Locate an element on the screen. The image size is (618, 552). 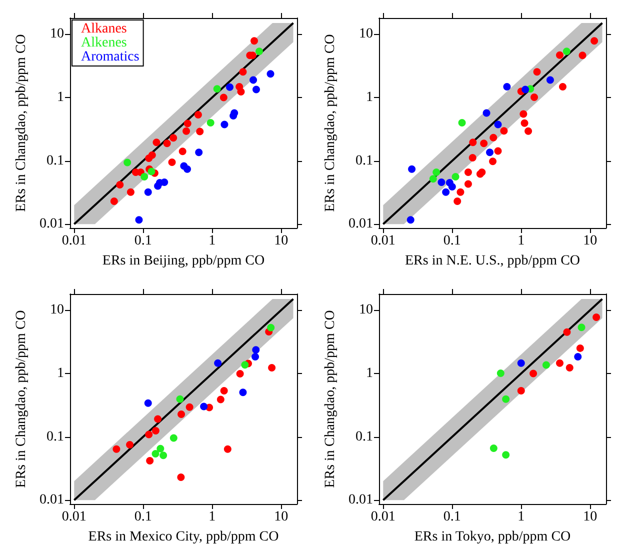
x-axis-title: ERs in Tokyo, ppb/ppm CO is located at coordinates (492, 537).